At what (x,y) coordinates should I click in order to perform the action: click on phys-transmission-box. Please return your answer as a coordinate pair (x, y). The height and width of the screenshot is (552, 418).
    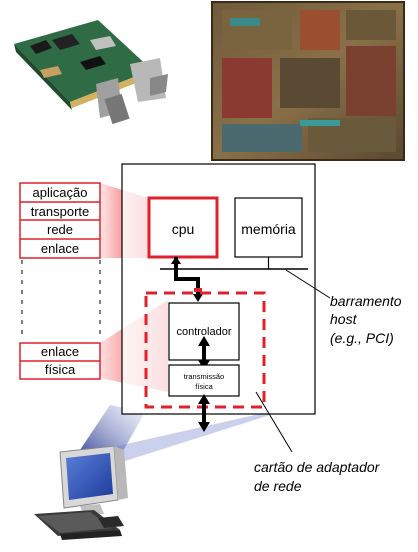
    Looking at the image, I should click on (204, 380).